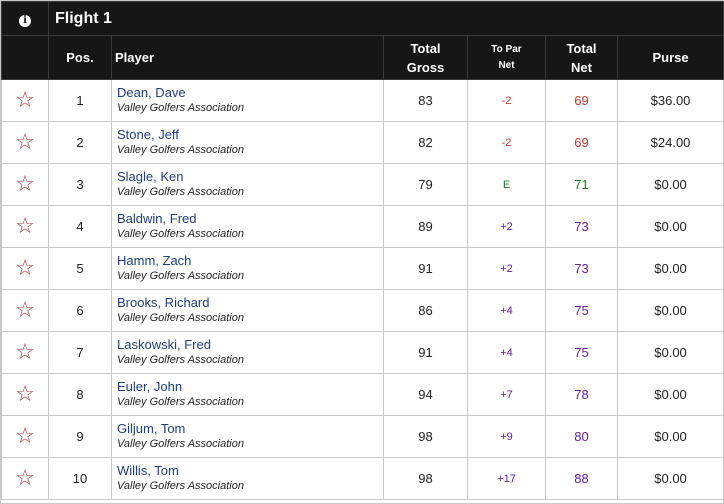 The width and height of the screenshot is (724, 504). What do you see at coordinates (80, 394) in the screenshot?
I see `position: 8` at bounding box center [80, 394].